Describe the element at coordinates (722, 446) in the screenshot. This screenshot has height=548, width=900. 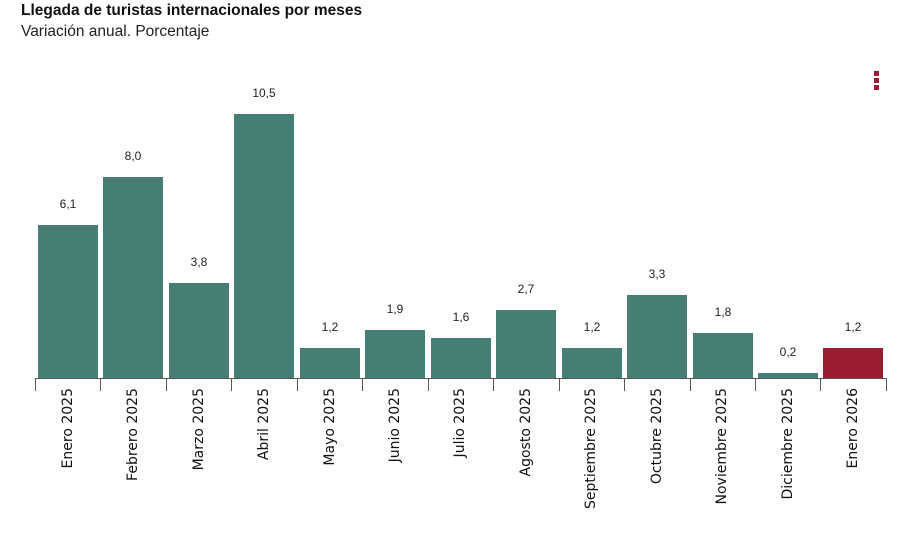
I see `x-axis-label: Noviembre 2025` at that location.